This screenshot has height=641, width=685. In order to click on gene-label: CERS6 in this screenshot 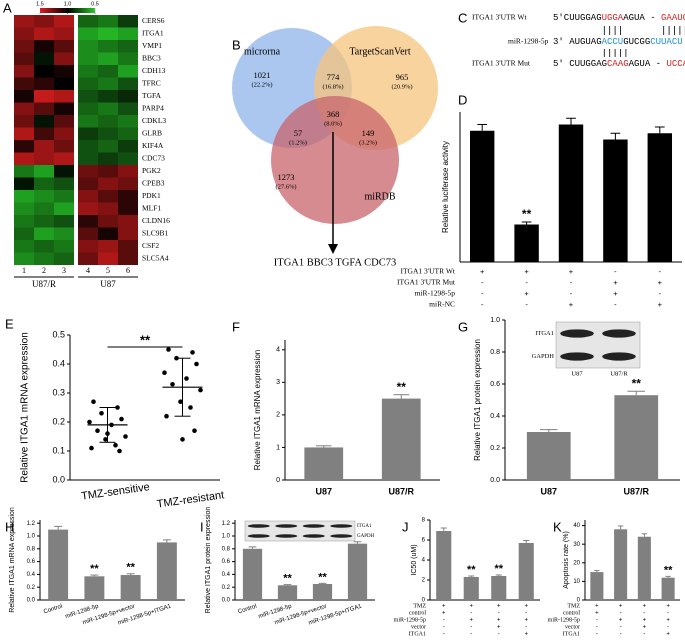, I will do `click(153, 20)`.